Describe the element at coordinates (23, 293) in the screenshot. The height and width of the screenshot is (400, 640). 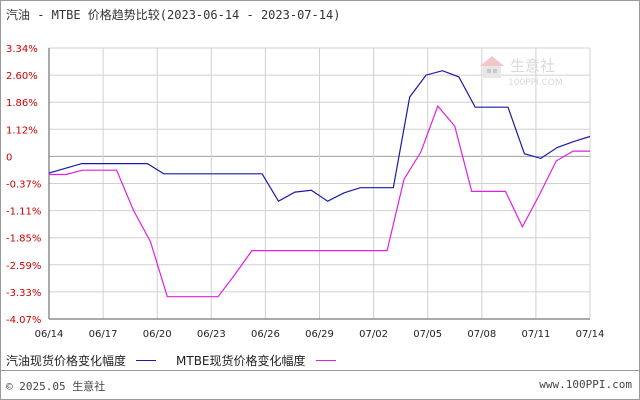
I see `y-tick-label: -3.33%` at that location.